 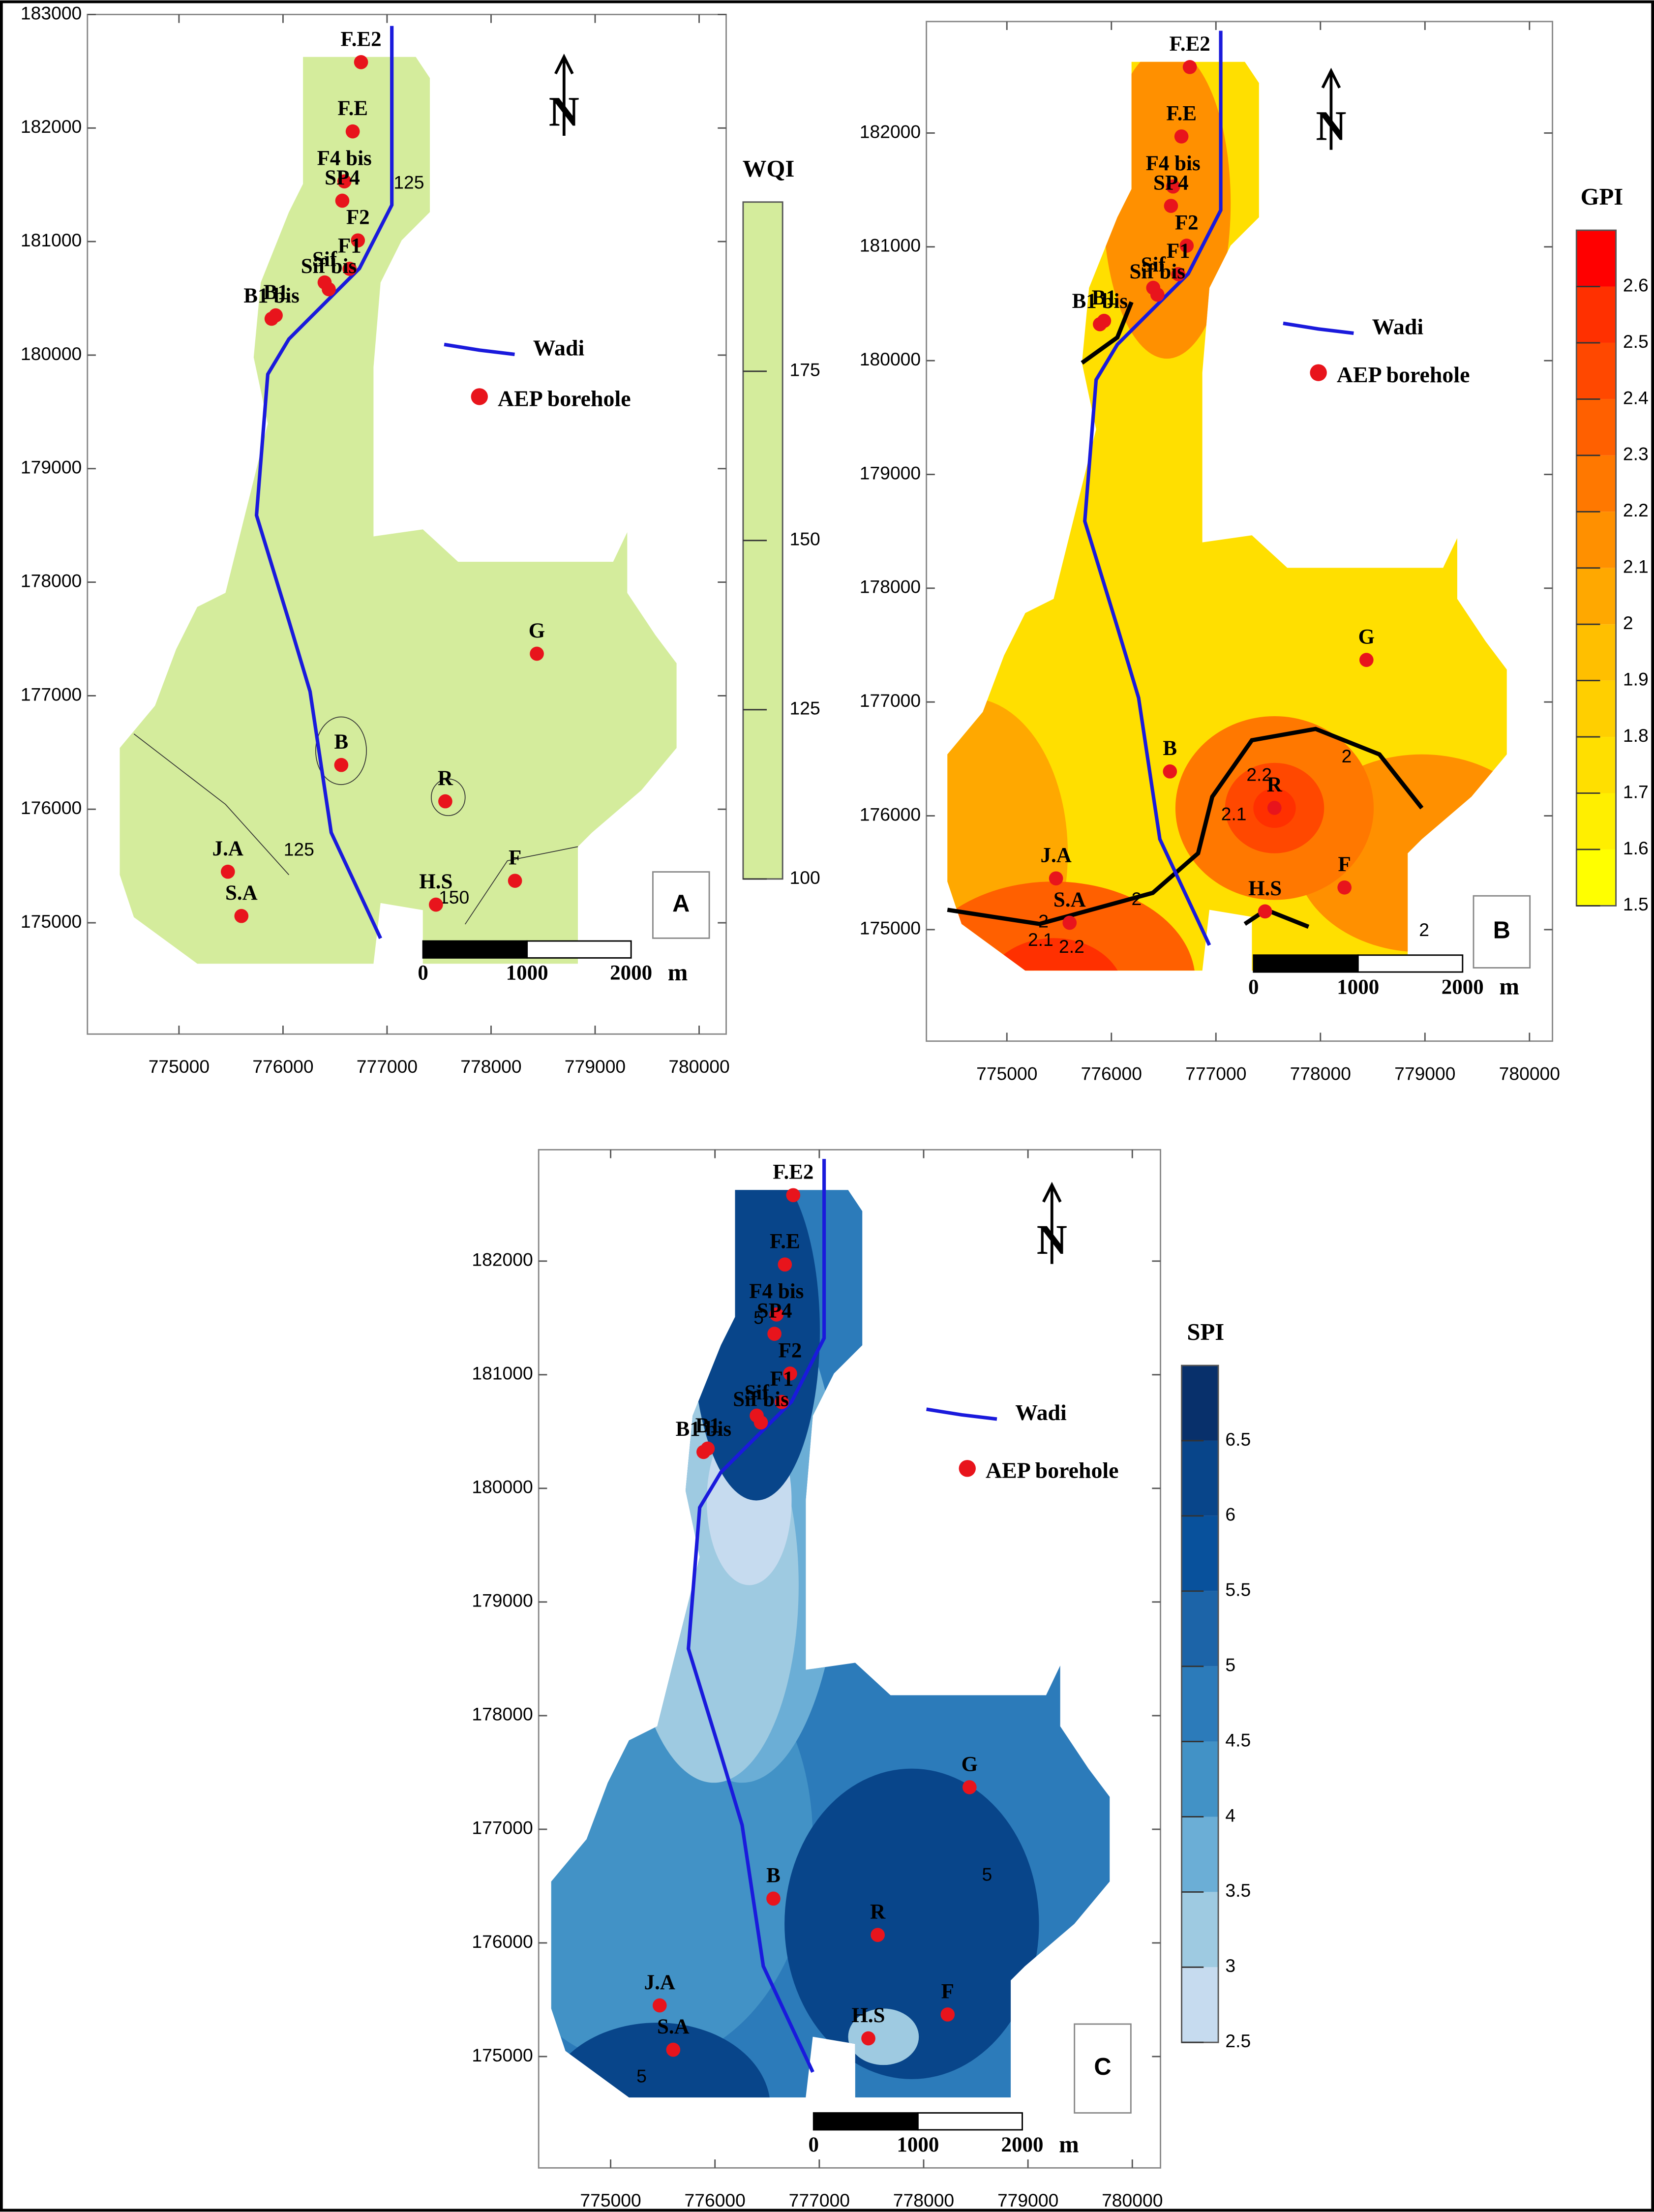 I want to click on scale-label: 0, so click(x=1254, y=987).